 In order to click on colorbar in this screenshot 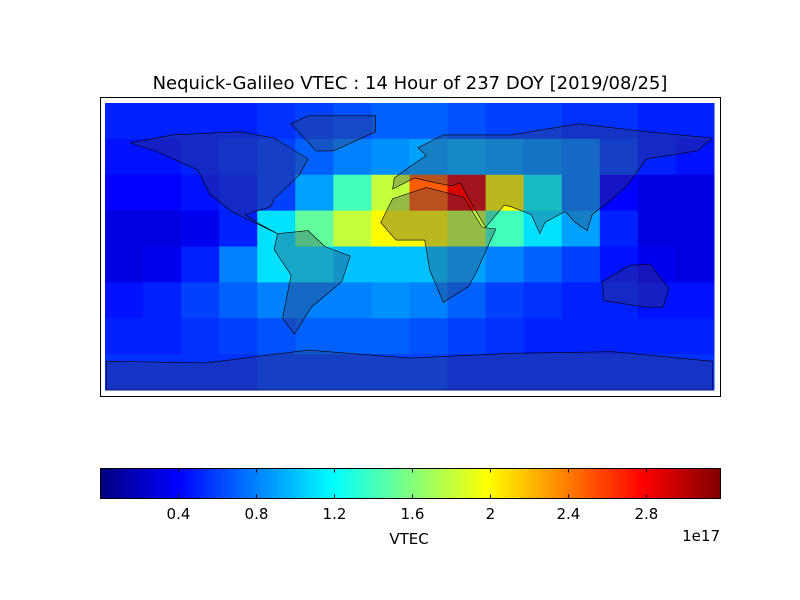, I will do `click(410, 483)`.